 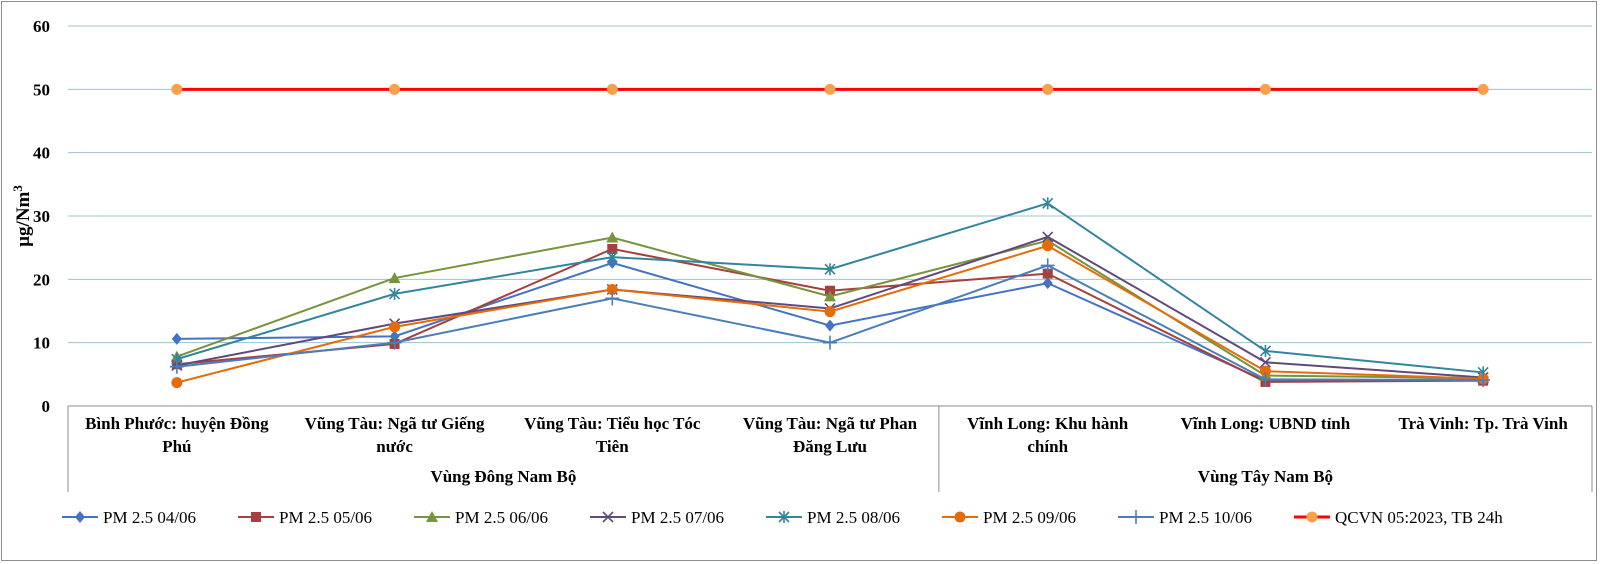 I want to click on legend-label: PM 2.5 05/06, so click(x=325, y=517).